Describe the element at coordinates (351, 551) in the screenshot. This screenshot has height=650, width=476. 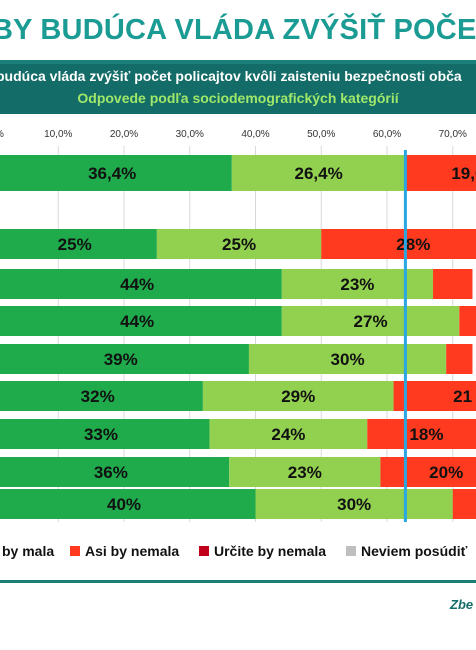
I see `legend-swatch-neviem-posudit` at that location.